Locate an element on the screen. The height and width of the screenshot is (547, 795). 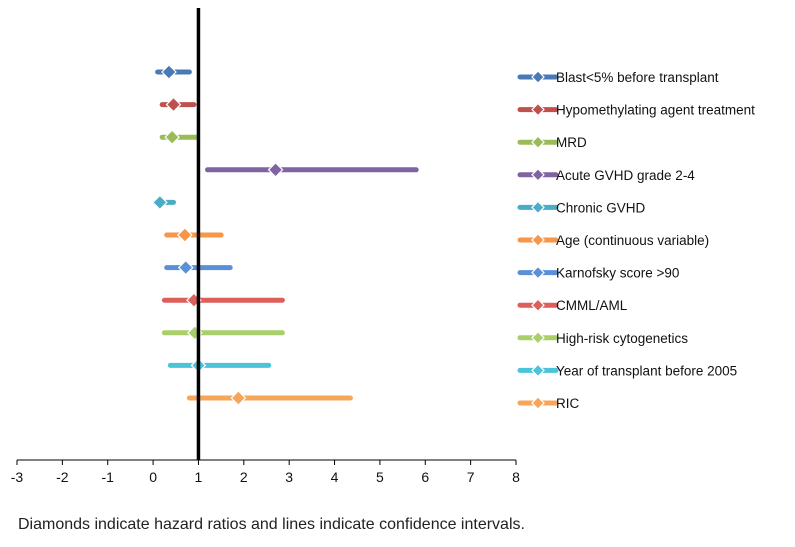
x-tick-label: -2 is located at coordinates (62, 477).